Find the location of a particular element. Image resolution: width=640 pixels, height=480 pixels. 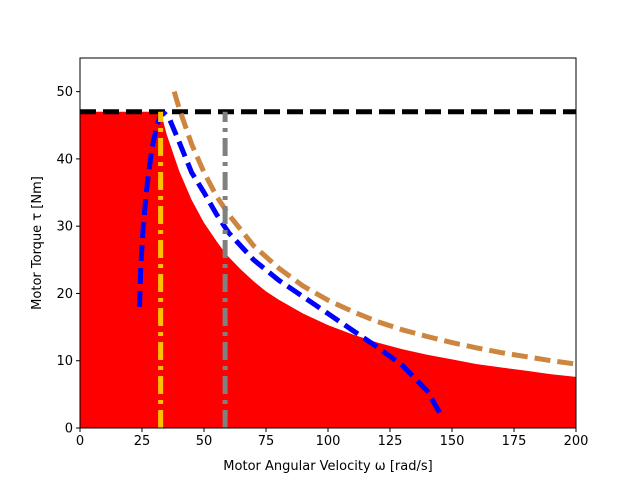

y-tick-label: 40 is located at coordinates (64, 159).